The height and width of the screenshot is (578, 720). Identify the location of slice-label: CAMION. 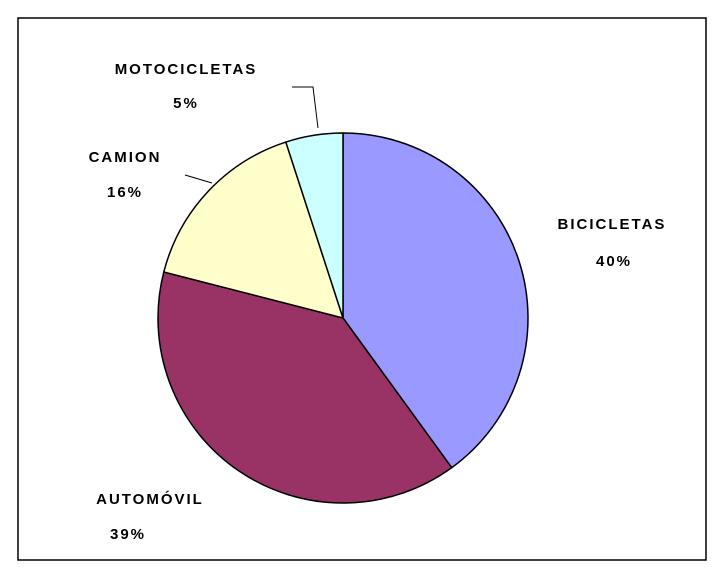
(125, 157).